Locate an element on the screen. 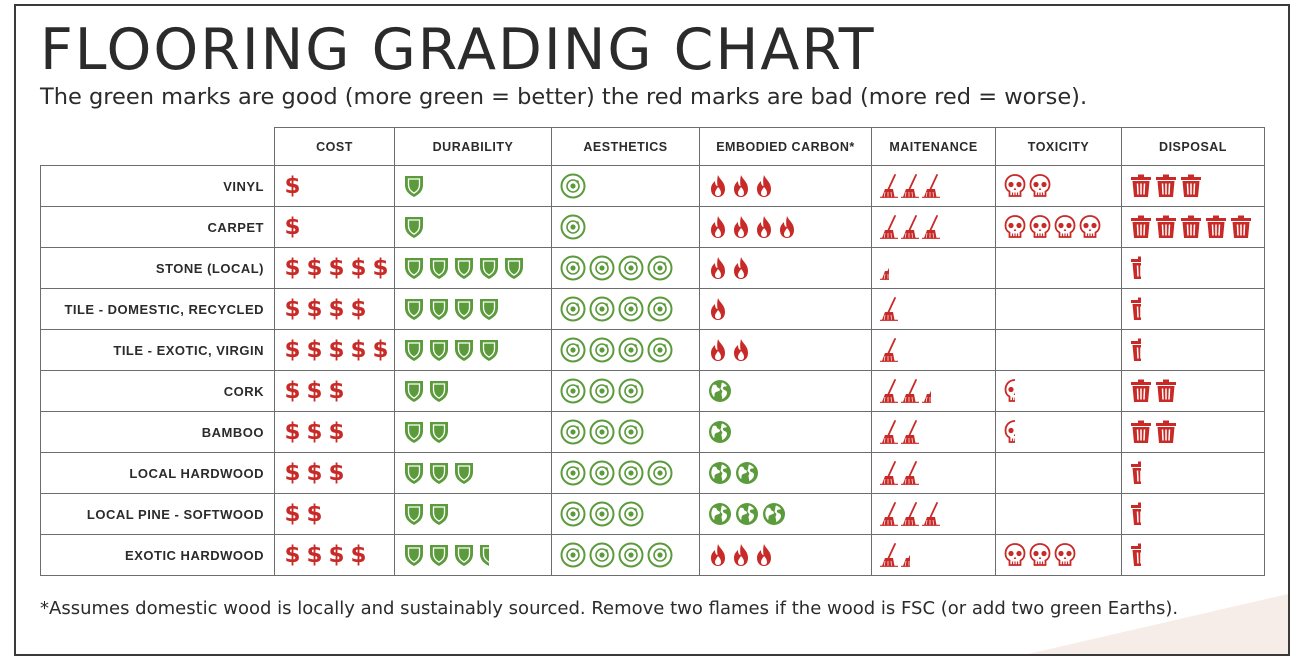 This screenshot has width=1296, height=662. dollar-marks: $ $ is located at coordinates (338, 514).